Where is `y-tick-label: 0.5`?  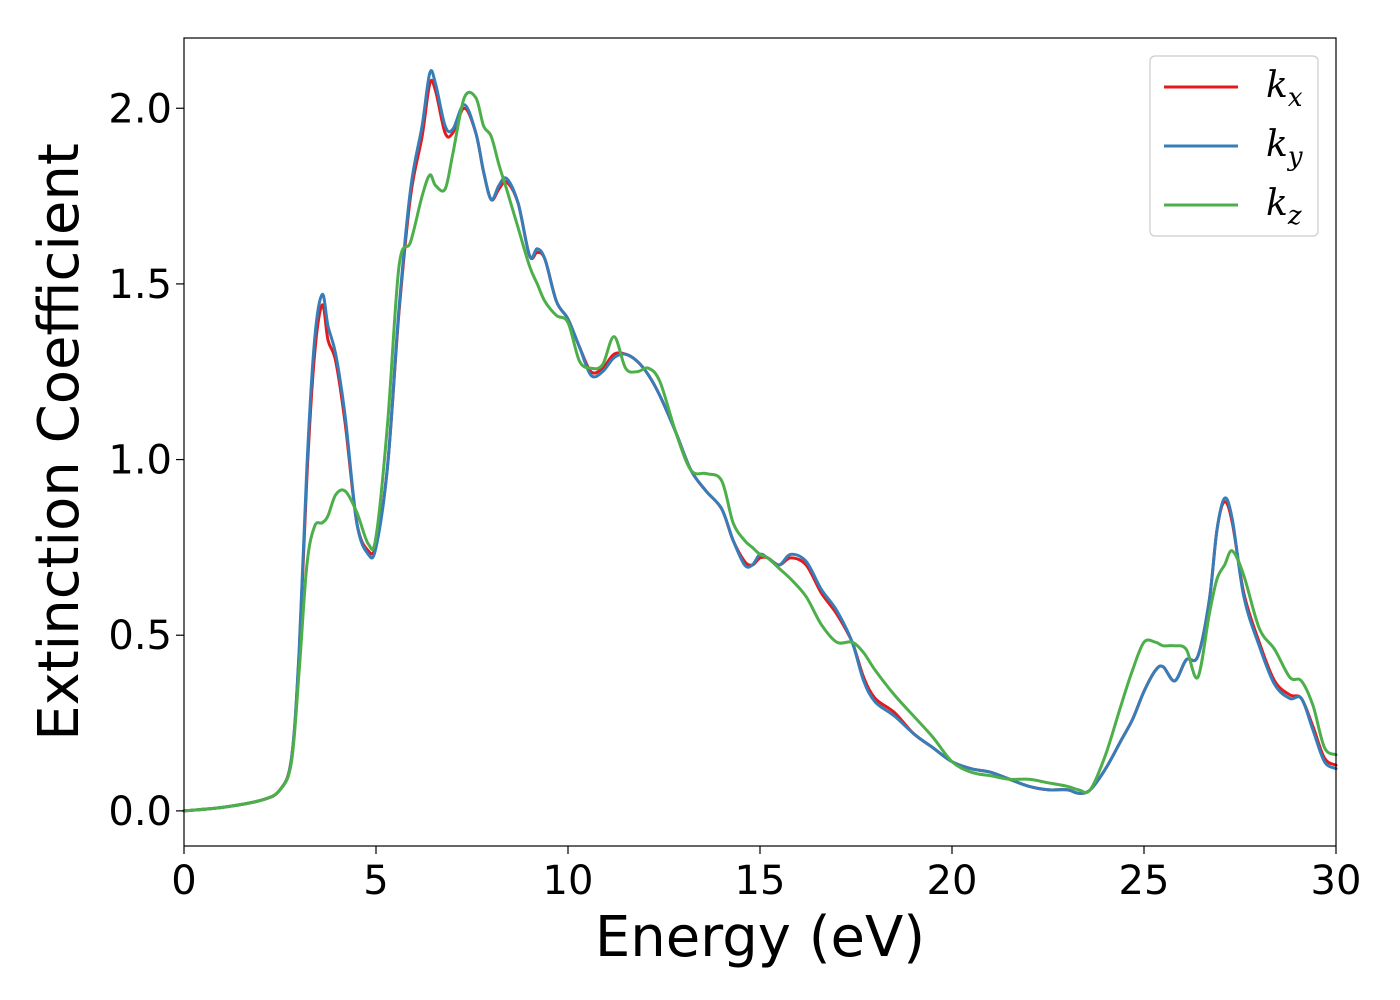 y-tick-label: 0.5 is located at coordinates (140, 636).